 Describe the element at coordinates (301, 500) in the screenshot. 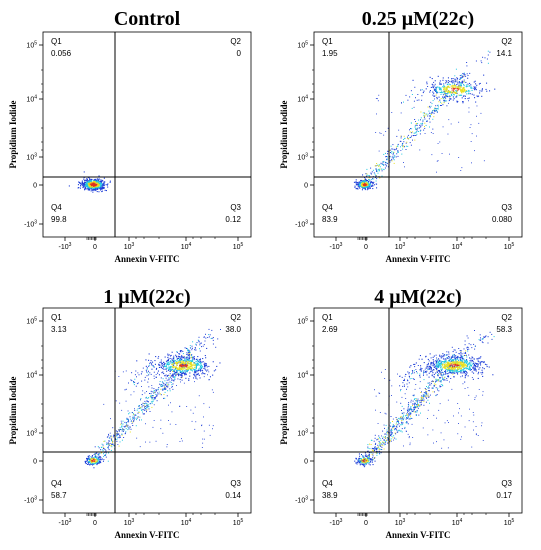

I see `tick-label: -103` at that location.